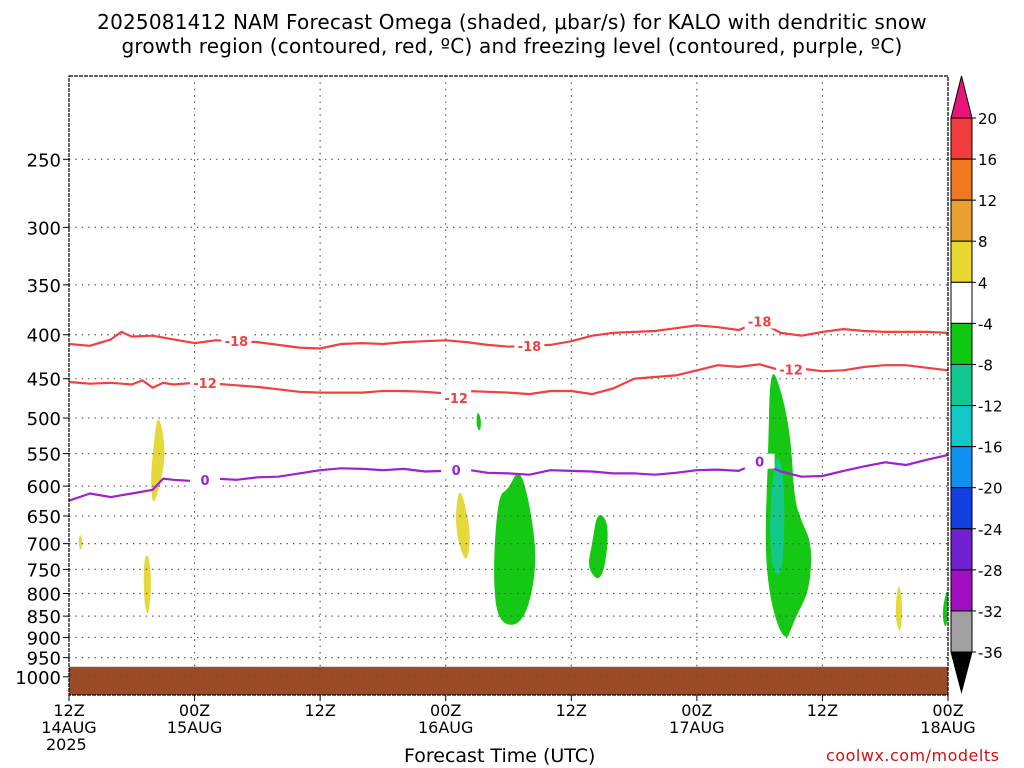  What do you see at coordinates (44, 594) in the screenshot?
I see `y-tick-label: 800` at bounding box center [44, 594].